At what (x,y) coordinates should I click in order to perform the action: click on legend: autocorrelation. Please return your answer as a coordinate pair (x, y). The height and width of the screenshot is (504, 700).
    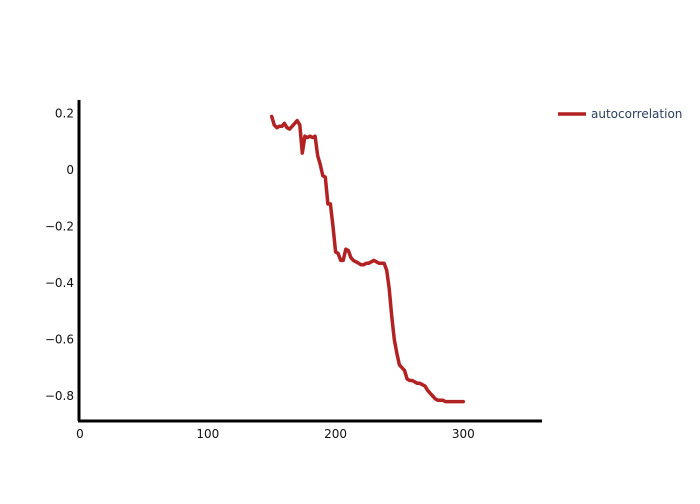
    Looking at the image, I should click on (620, 114).